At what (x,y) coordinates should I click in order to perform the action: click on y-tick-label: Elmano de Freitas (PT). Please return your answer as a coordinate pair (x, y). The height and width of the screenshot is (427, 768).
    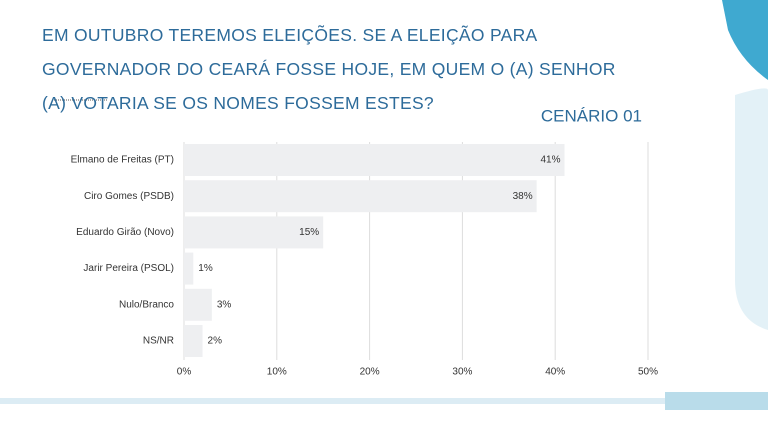
    Looking at the image, I should click on (122, 160).